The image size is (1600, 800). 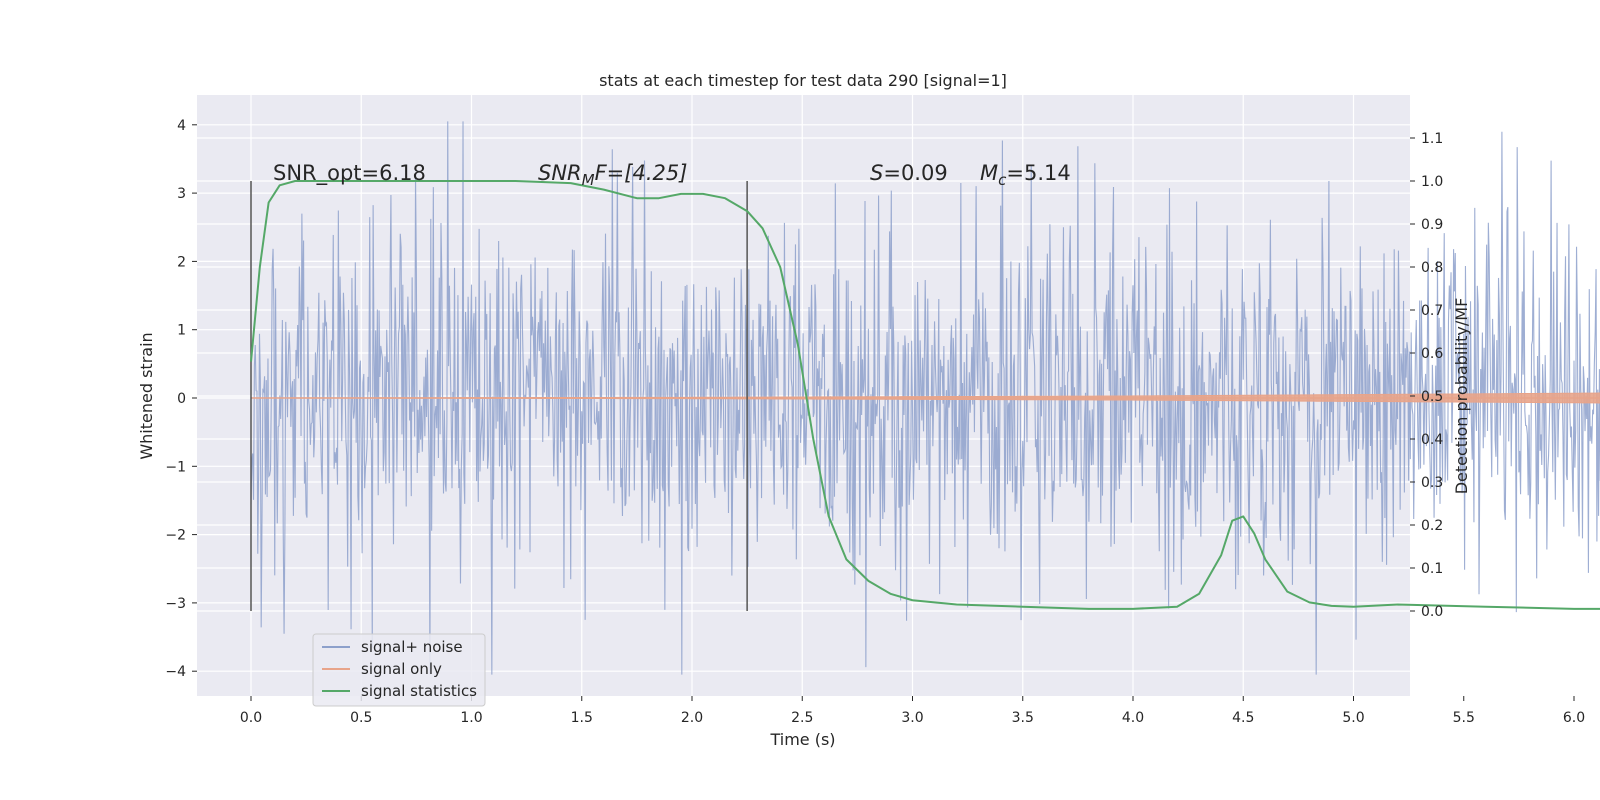 What do you see at coordinates (471, 718) in the screenshot?
I see `x-tick-label: 1.0` at bounding box center [471, 718].